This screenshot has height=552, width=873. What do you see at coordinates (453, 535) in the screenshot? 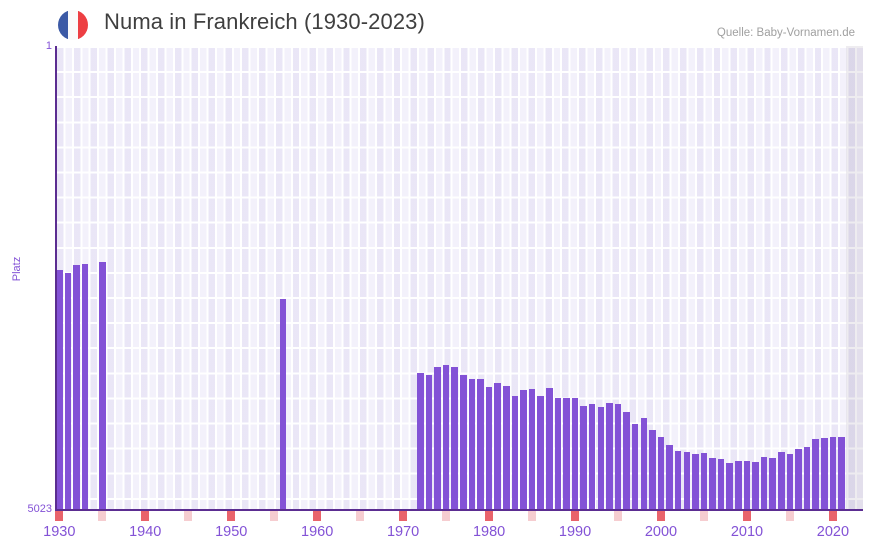
I see `x-axis-labels: 1930 1940 1950 1960 1970 1980 1990 2000 2010 2020` at bounding box center [453, 535].